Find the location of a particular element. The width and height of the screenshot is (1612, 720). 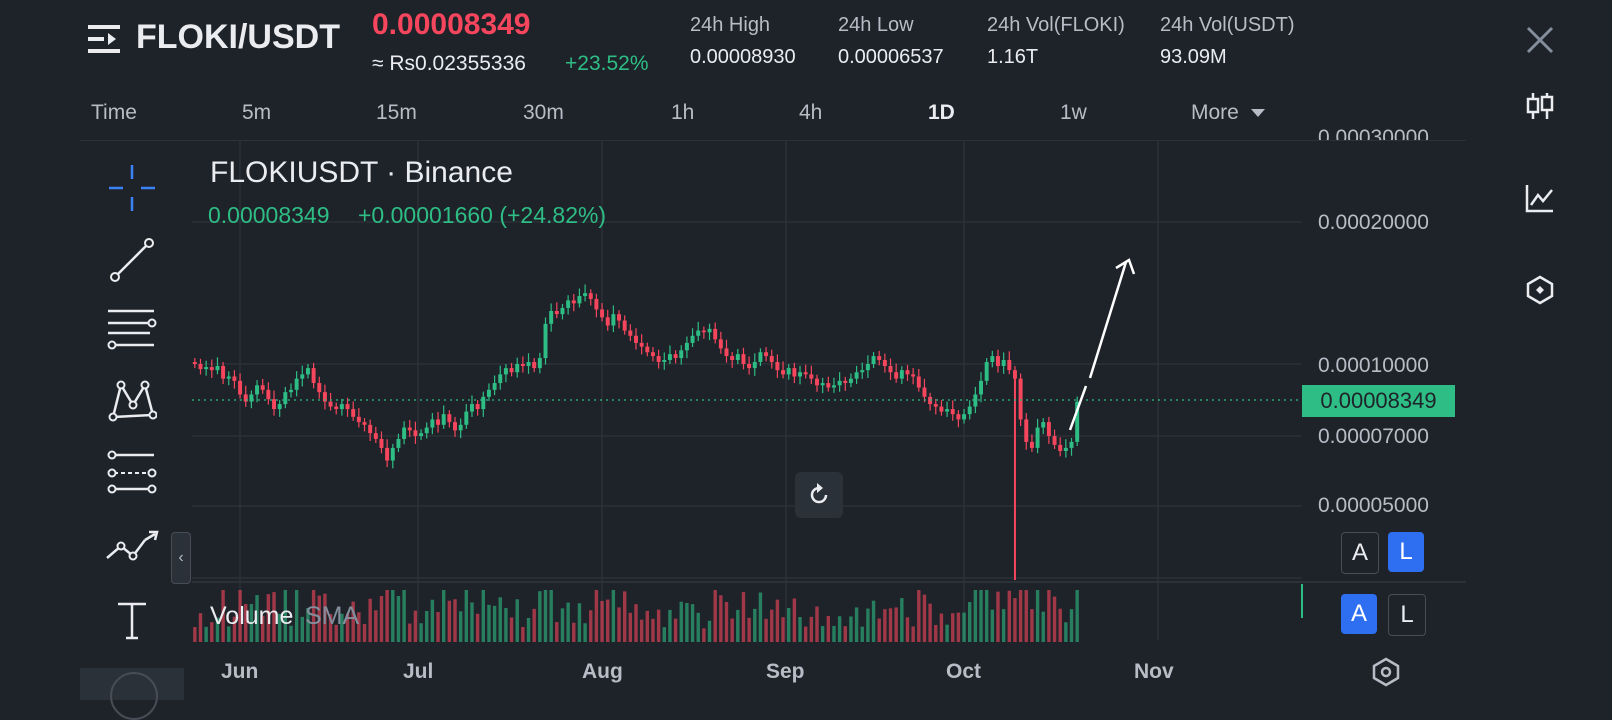

pattern-tool-icon is located at coordinates (132, 402).